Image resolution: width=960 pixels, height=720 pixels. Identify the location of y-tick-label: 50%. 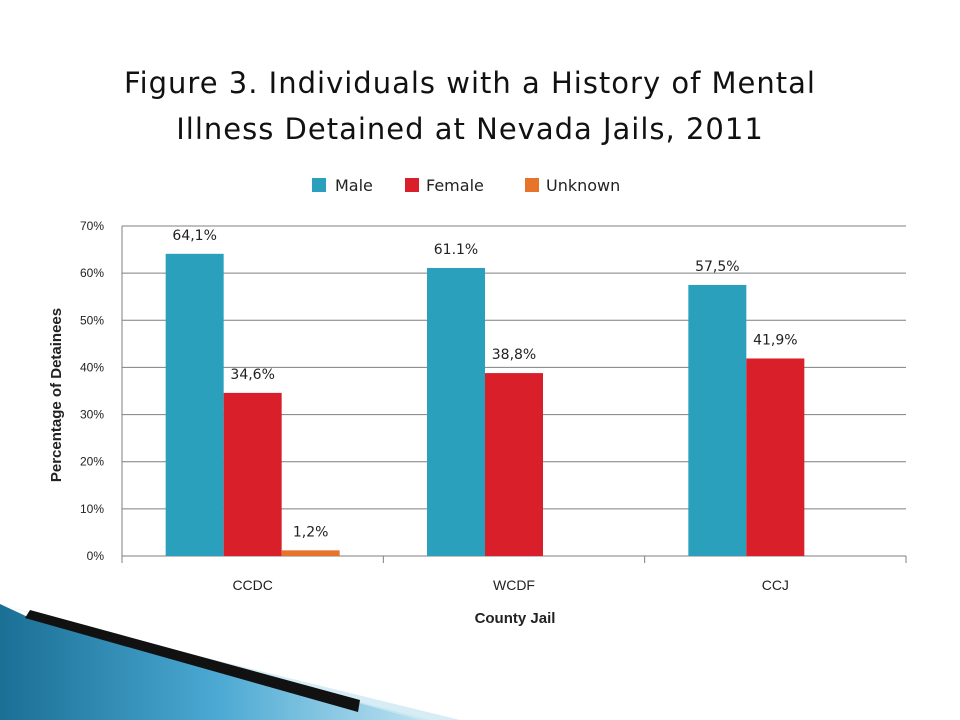
(92, 320).